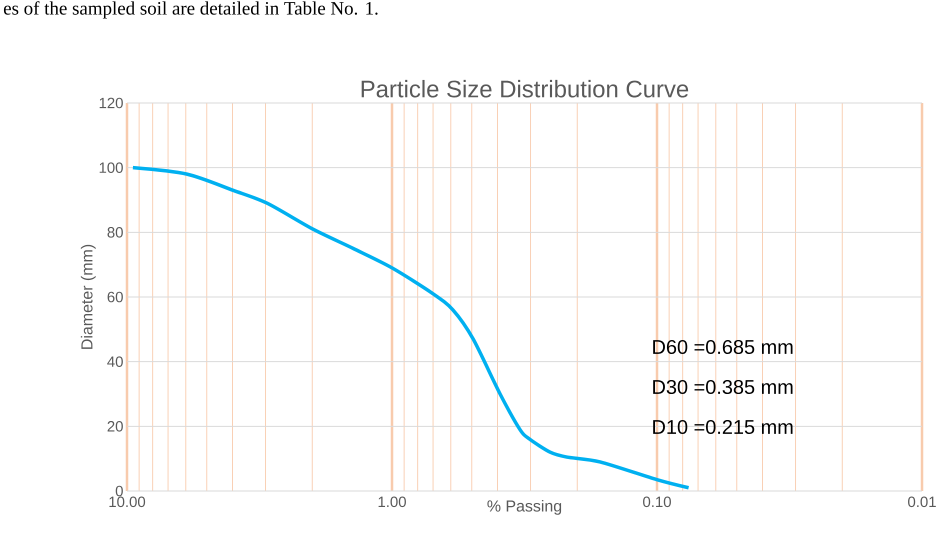 This screenshot has width=944, height=541. I want to click on y-tick-label: 120, so click(111, 103).